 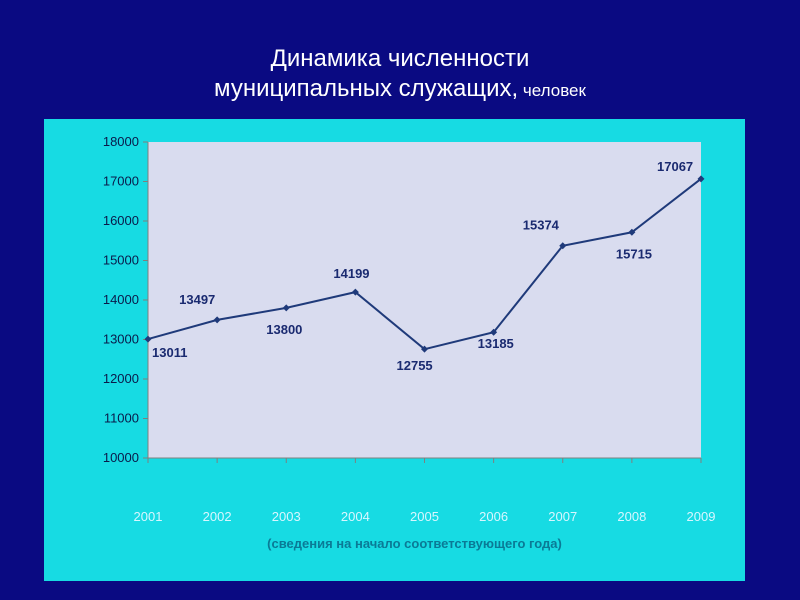 What do you see at coordinates (400, 58) in the screenshot?
I see `title-line-1: Динамика численности` at bounding box center [400, 58].